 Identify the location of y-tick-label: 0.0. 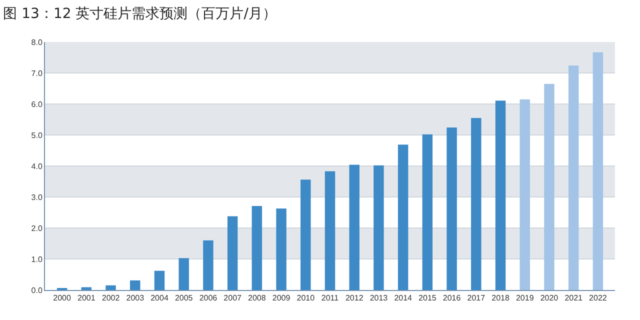
(37, 290).